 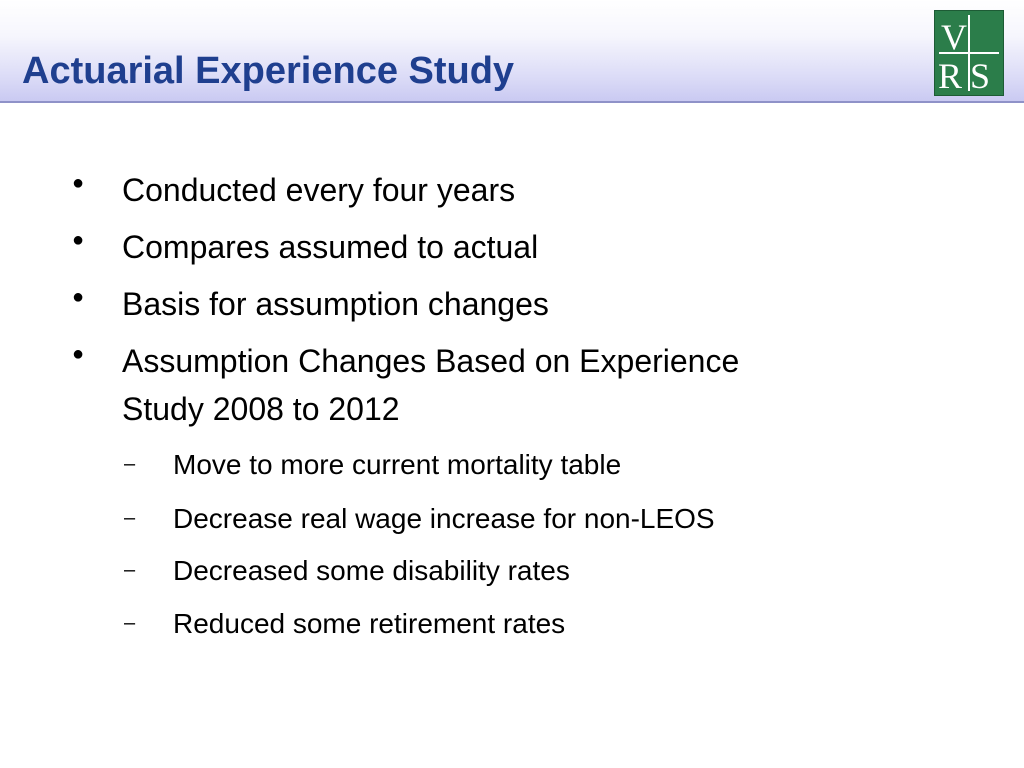 What do you see at coordinates (330, 247) in the screenshot?
I see `bullet-text: Compares assumed to actual` at bounding box center [330, 247].